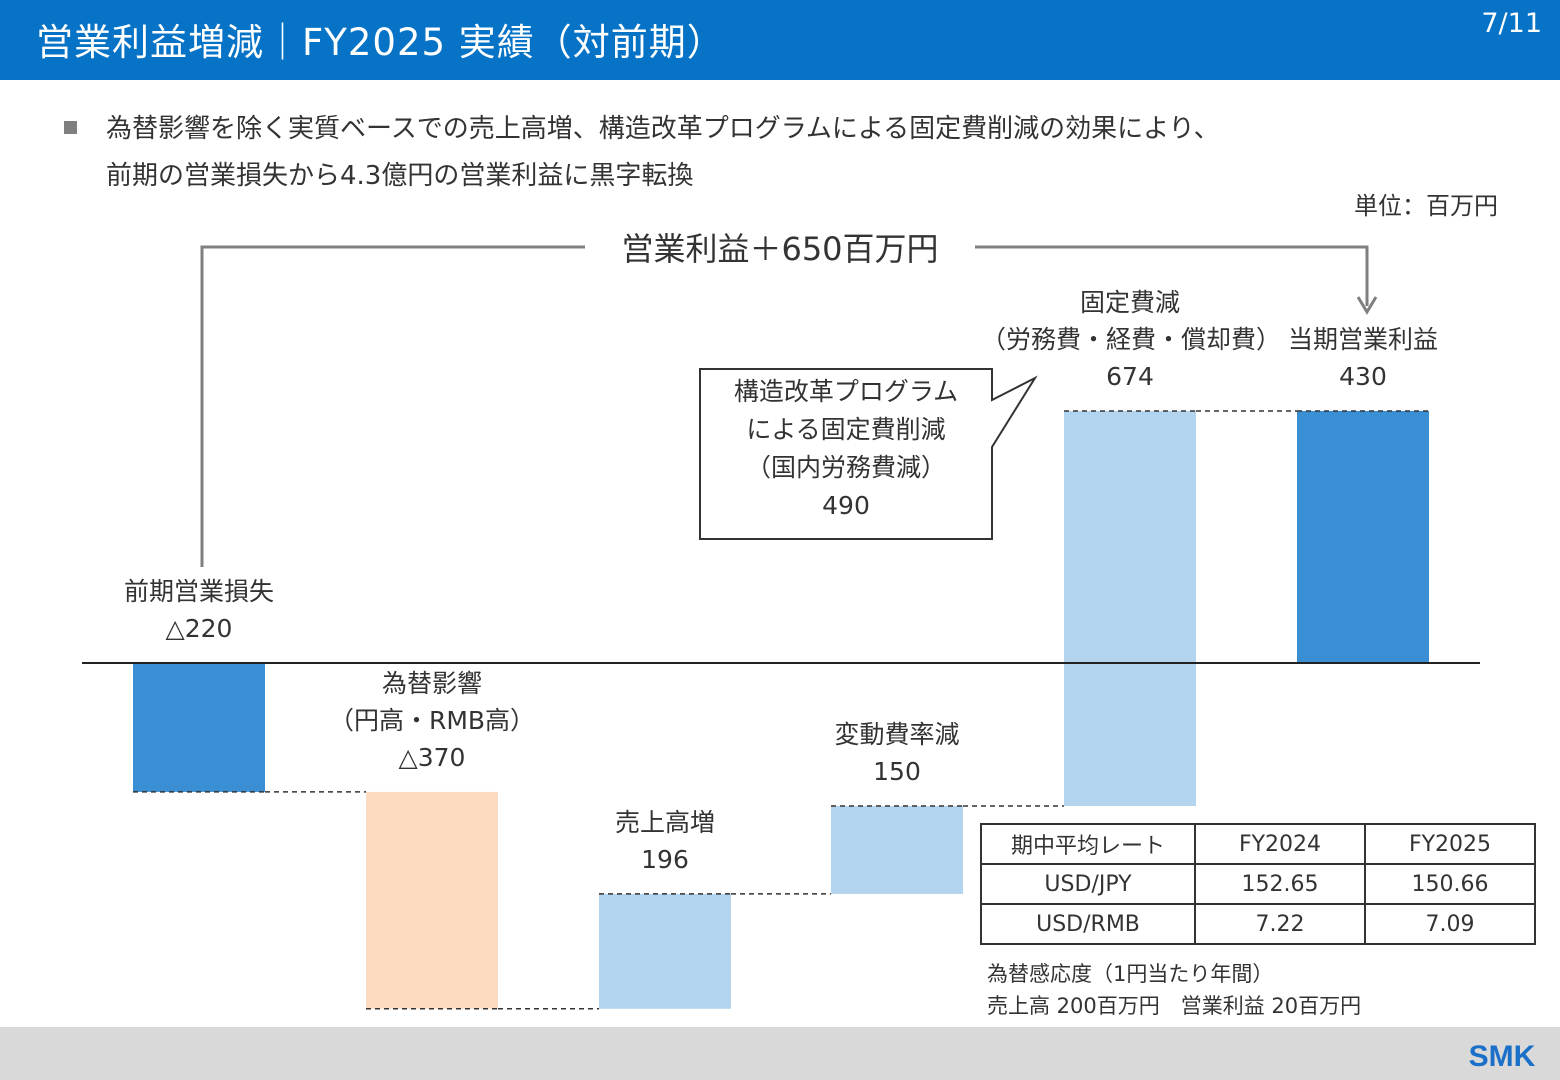 The image size is (1560, 1080). Describe the element at coordinates (897, 771) in the screenshot. I see `value-label-4: 150` at that location.